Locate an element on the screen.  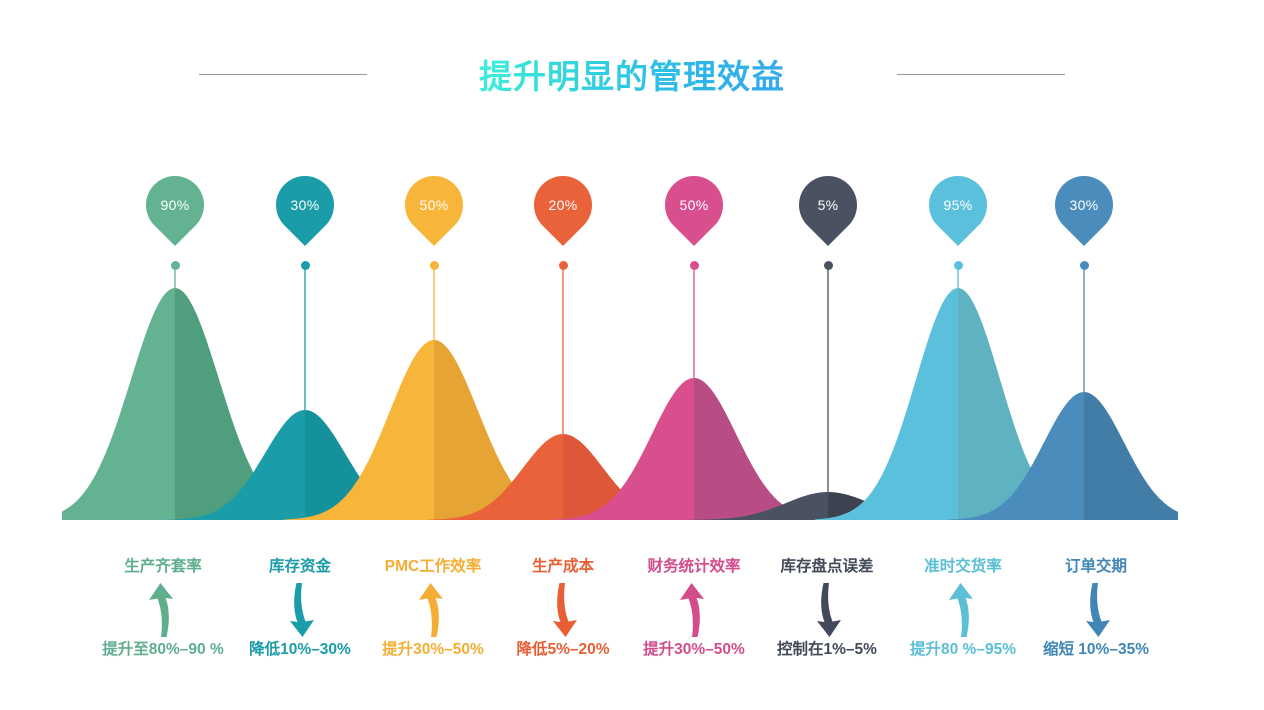
legend-item-2: 库存资金 降低10%–30% is located at coordinates (300, 608).